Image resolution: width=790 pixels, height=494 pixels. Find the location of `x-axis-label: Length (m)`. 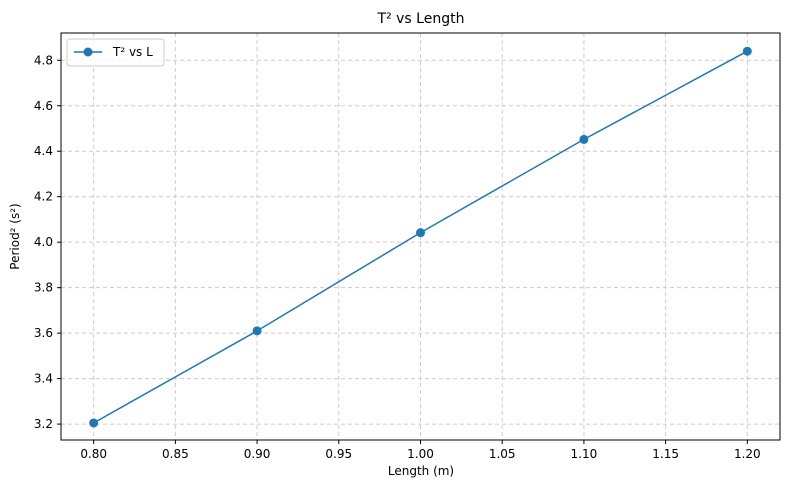

x-axis-label: Length (m) is located at coordinates (421, 471).